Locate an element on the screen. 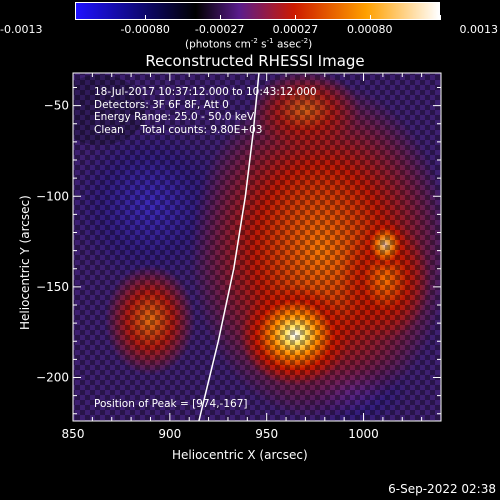  y-tick-label: −100 is located at coordinates (52, 196).